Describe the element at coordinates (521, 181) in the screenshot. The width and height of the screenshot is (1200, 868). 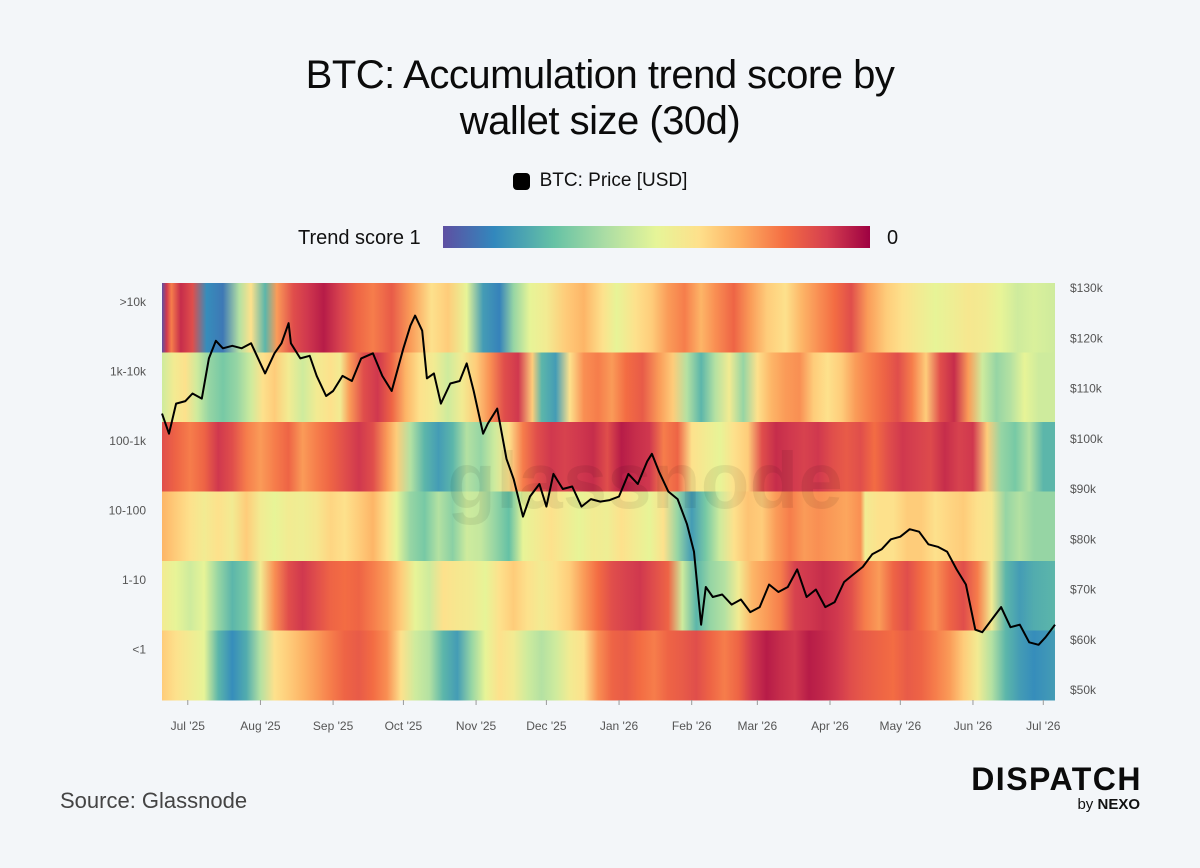
I see `legend-square-icon` at that location.